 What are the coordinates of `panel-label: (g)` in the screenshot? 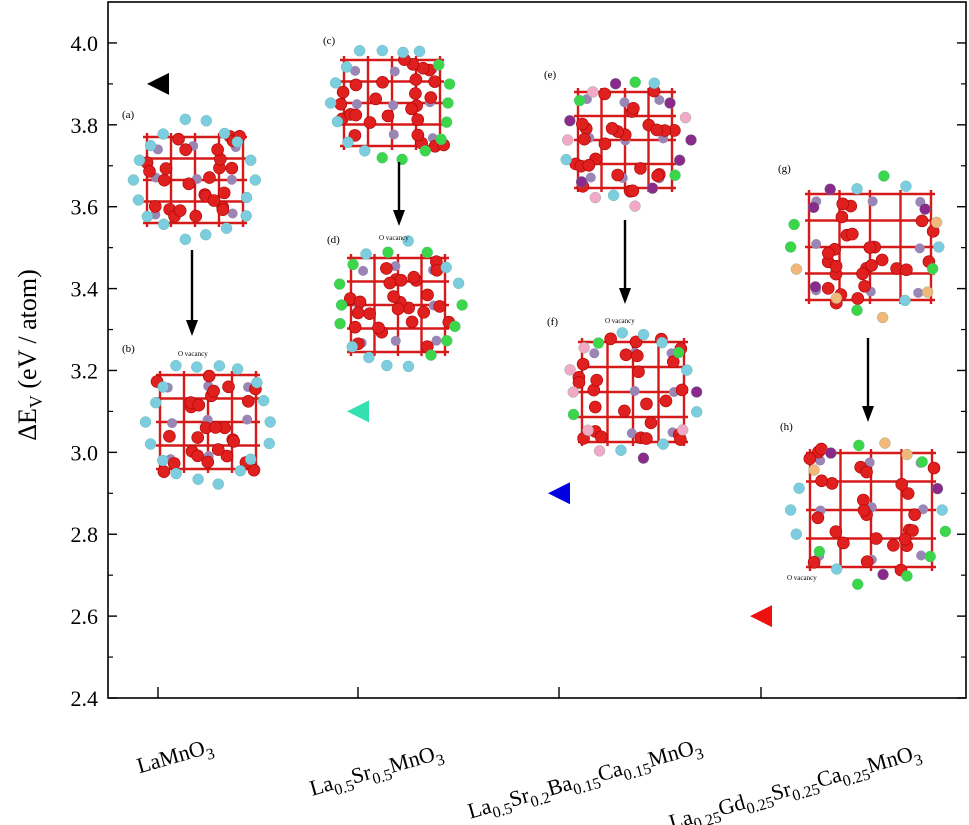 It's located at (784, 169).